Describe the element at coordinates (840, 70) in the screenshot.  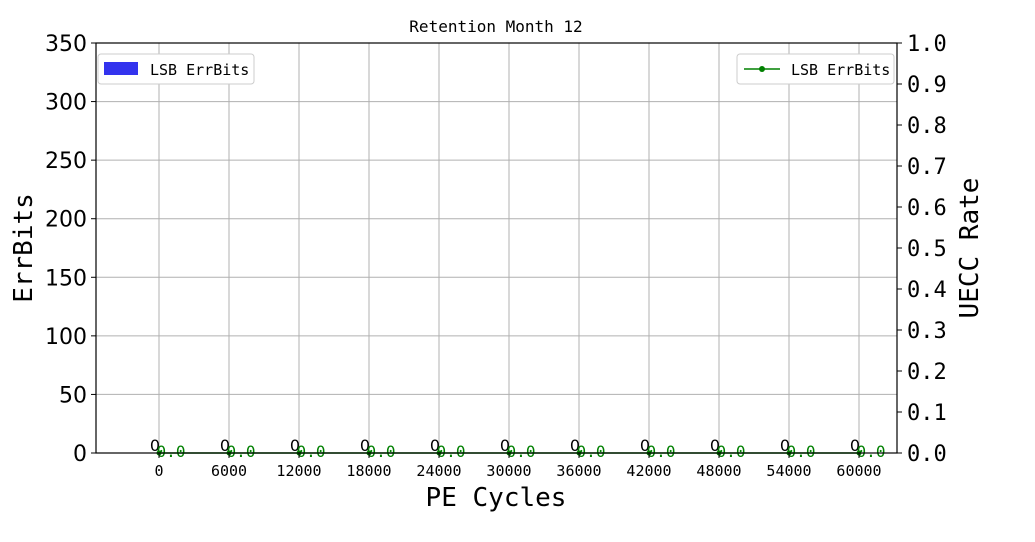
I see `legend-right-label: LSB ErrBits` at that location.